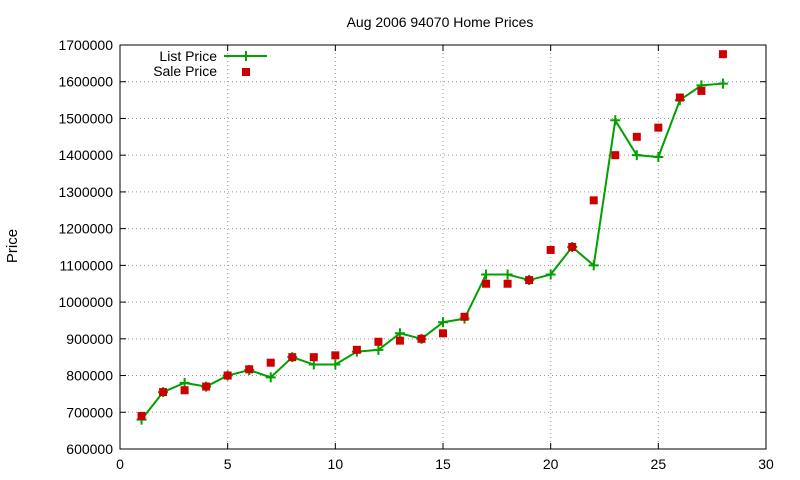 The image size is (800, 480). What do you see at coordinates (551, 464) in the screenshot?
I see `x-tick-label: 20` at bounding box center [551, 464].